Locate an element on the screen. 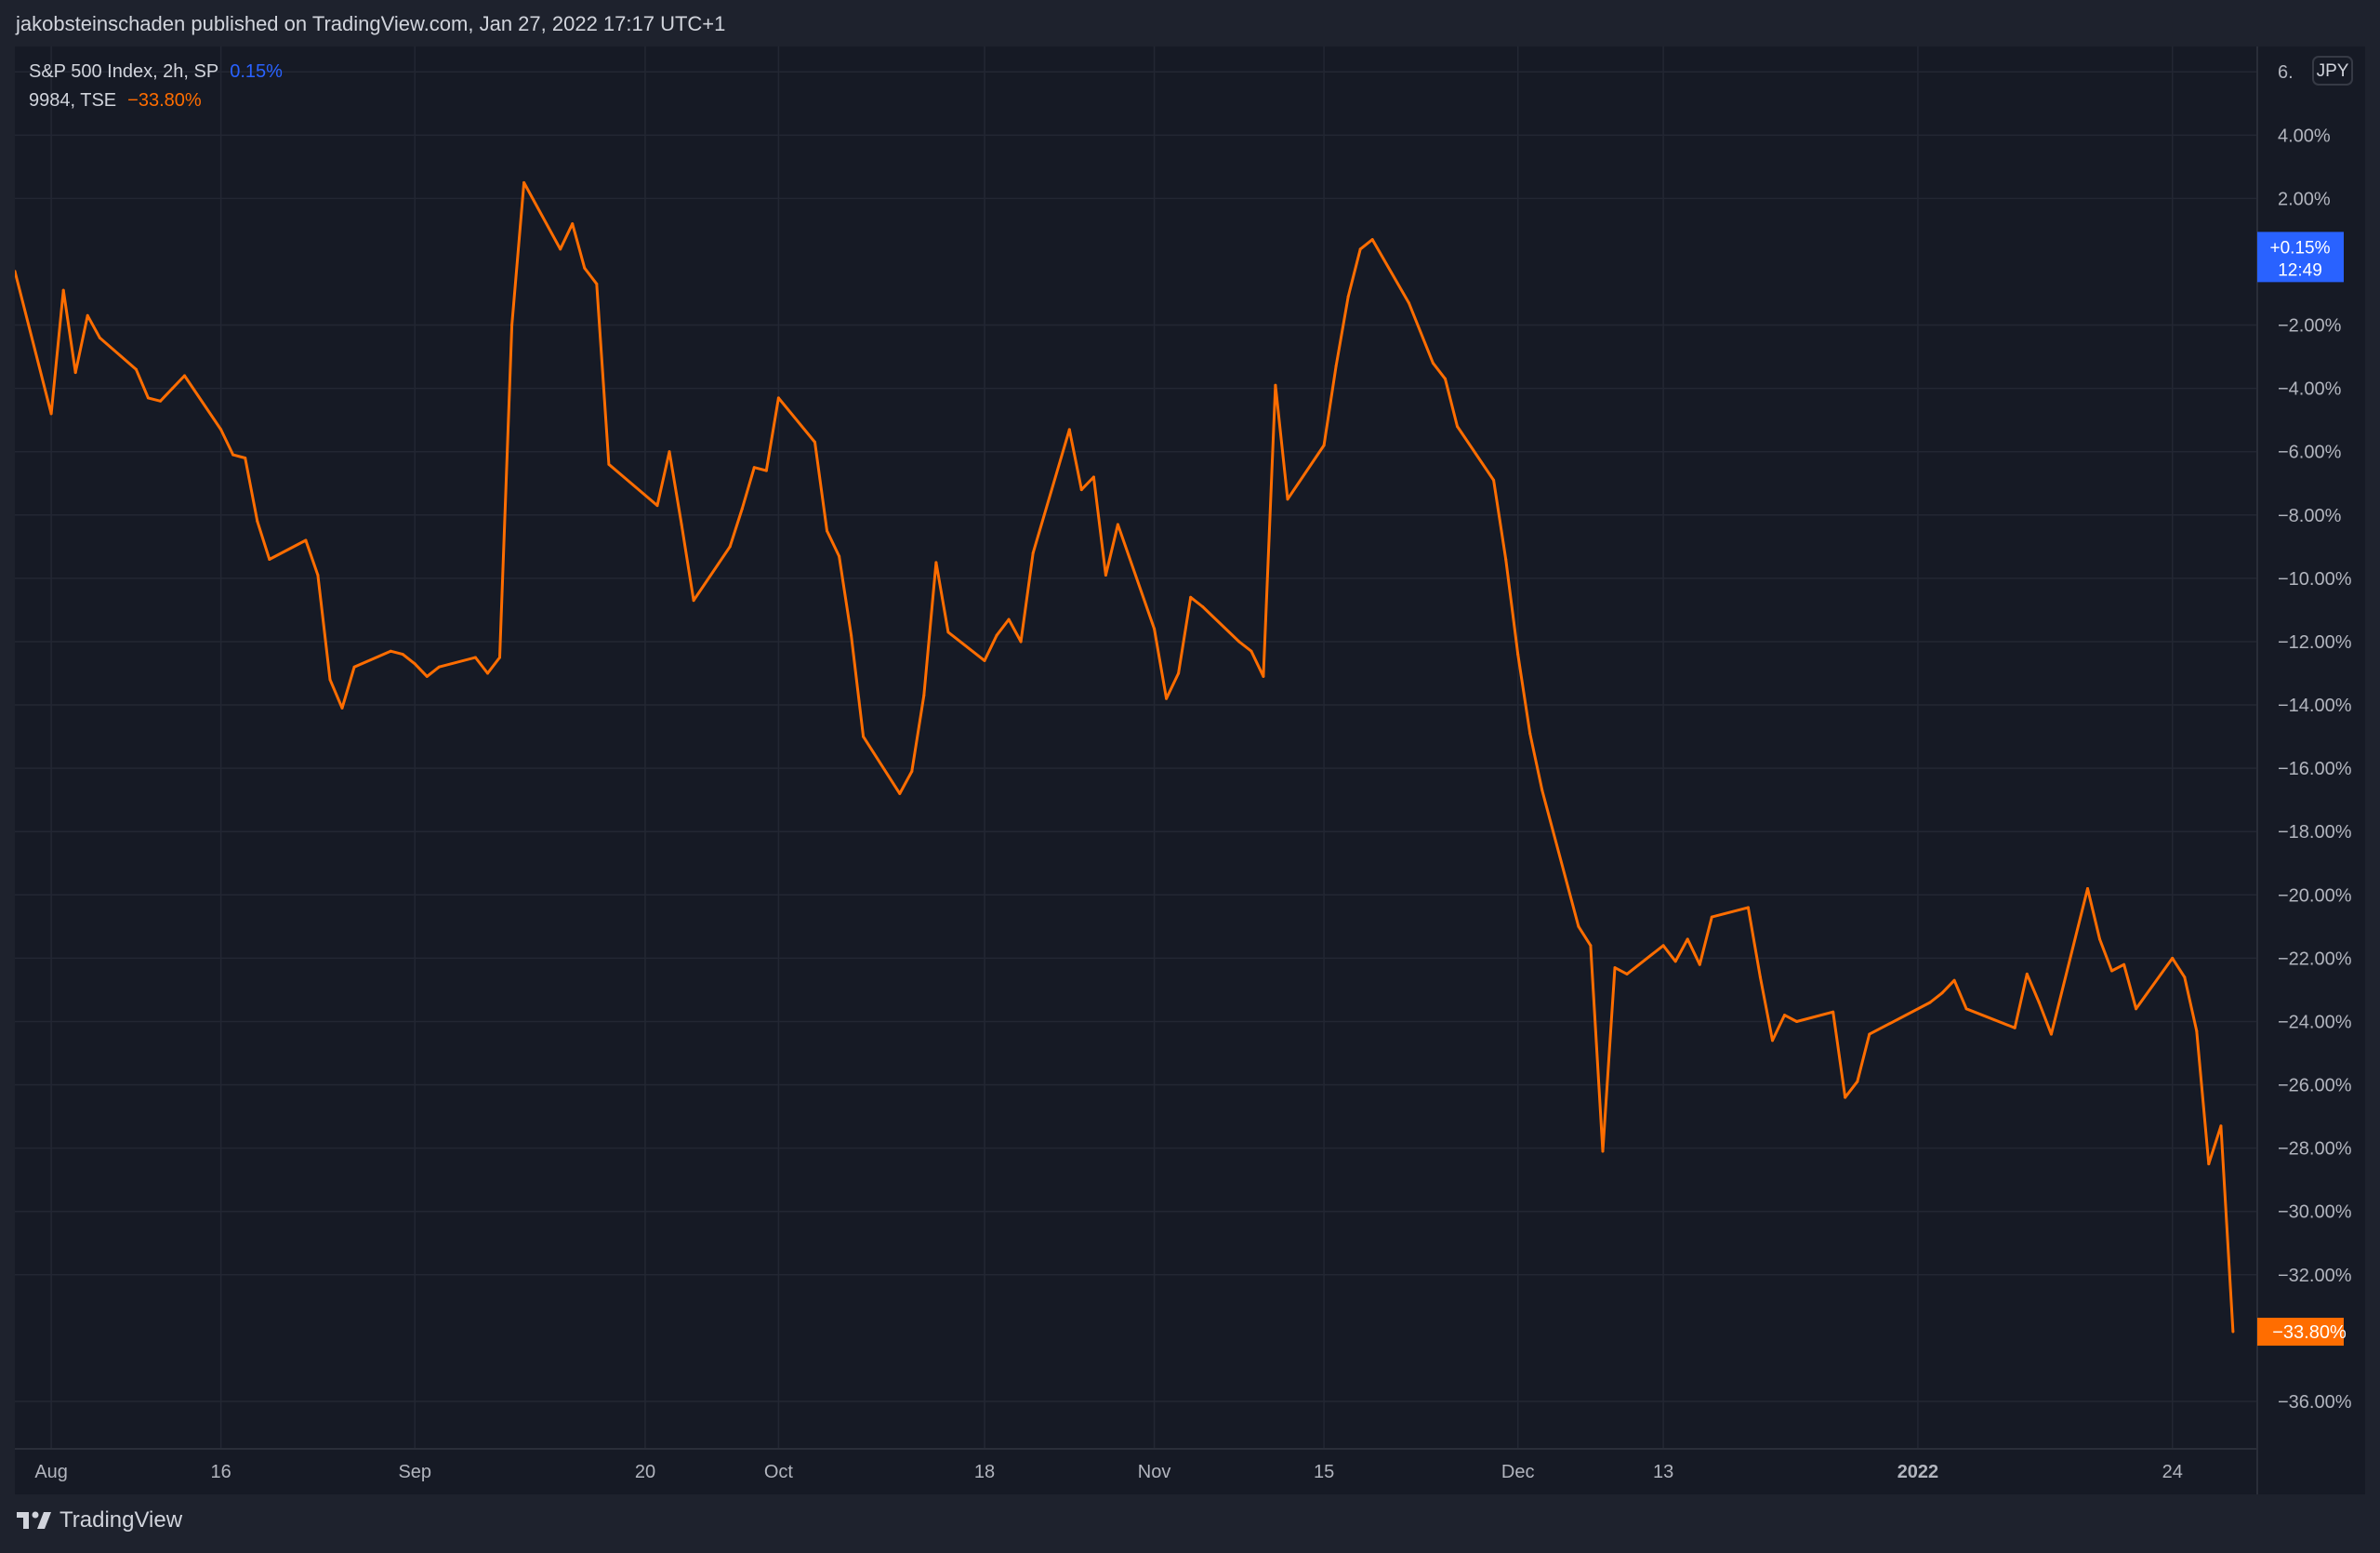  currency-button-bg is located at coordinates (2332, 71).